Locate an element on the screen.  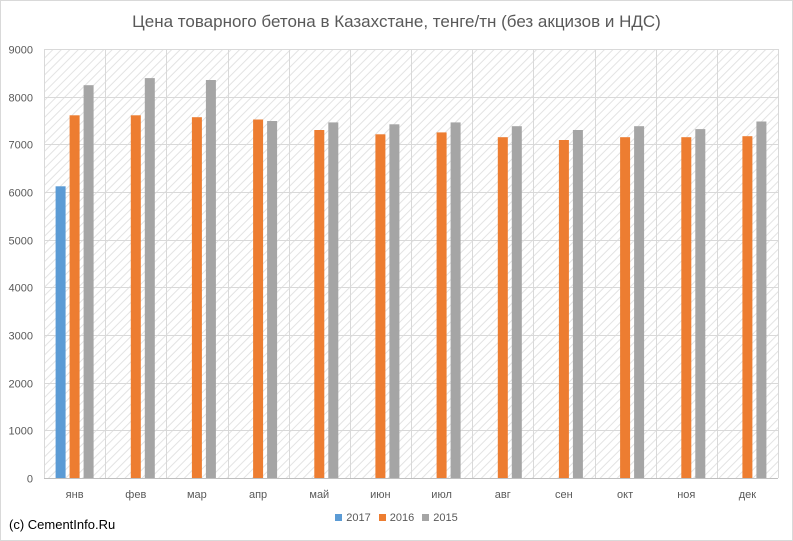
bar-2016-июн is located at coordinates (380, 306).